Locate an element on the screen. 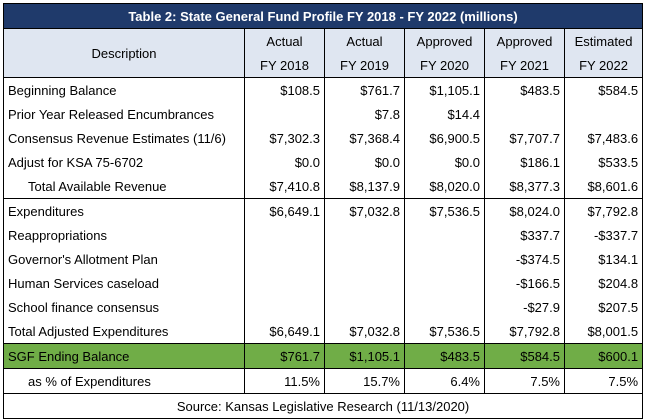  row-label: as % of Expenditures is located at coordinates (124, 381).